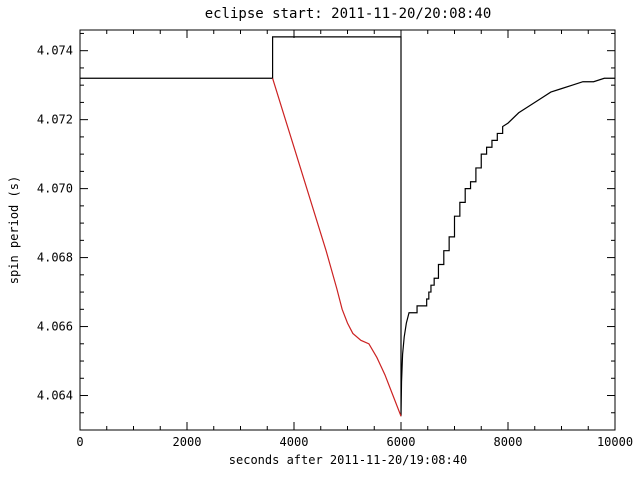 The height and width of the screenshot is (480, 640). What do you see at coordinates (401, 442) in the screenshot?
I see `x-tick-label: 6000` at bounding box center [401, 442].